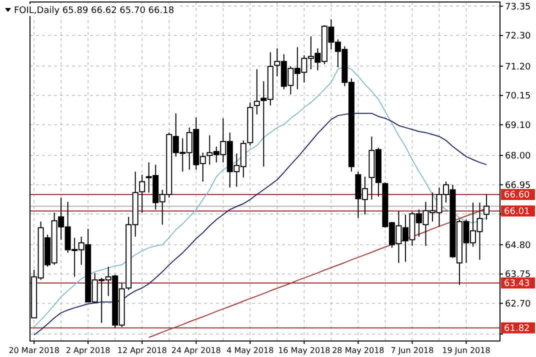 This screenshot has height=357, width=536. I want to click on x-tick-label: 28 May 2018, so click(358, 350).